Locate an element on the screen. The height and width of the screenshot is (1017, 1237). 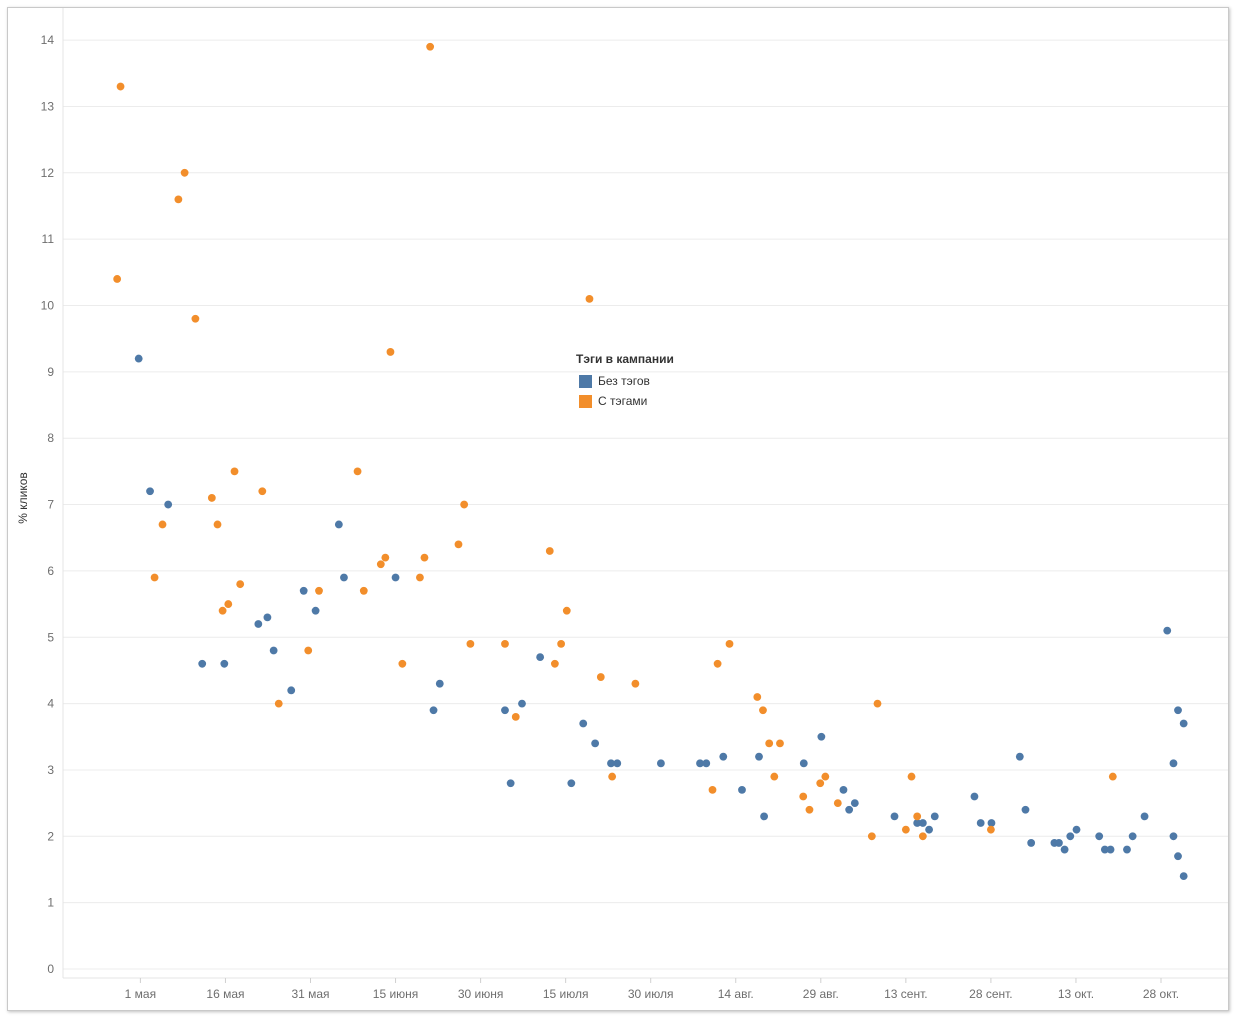
legend-item-with-tags: С тэгами is located at coordinates (626, 401).